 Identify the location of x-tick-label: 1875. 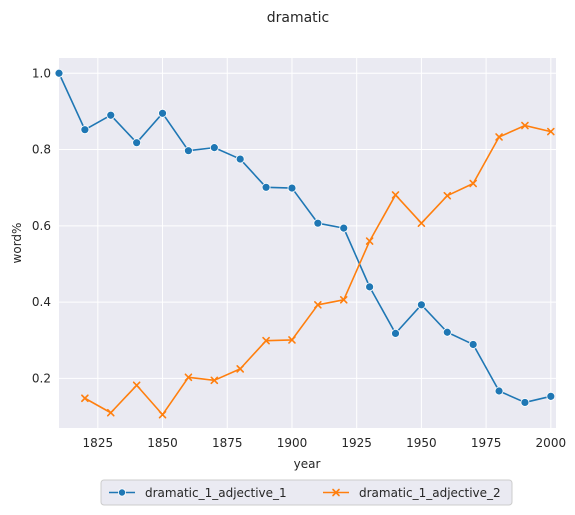
(227, 443).